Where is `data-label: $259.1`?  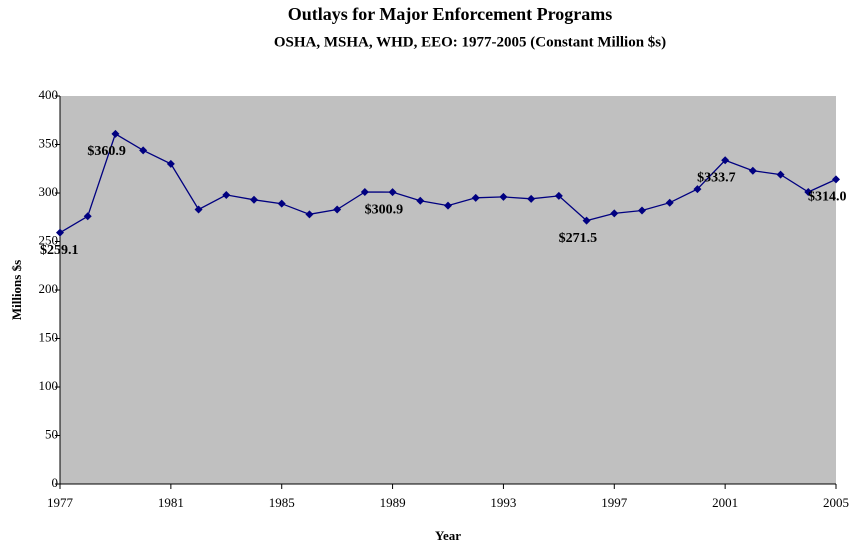
data-label: $259.1 is located at coordinates (59, 250).